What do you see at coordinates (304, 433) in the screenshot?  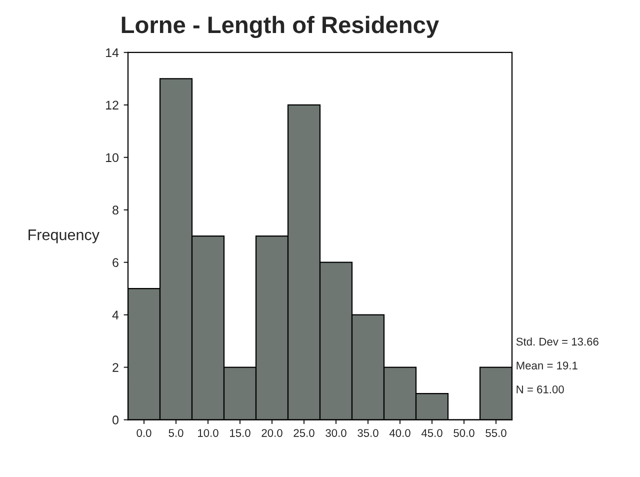 I see `x-tick-label: 25.0` at bounding box center [304, 433].